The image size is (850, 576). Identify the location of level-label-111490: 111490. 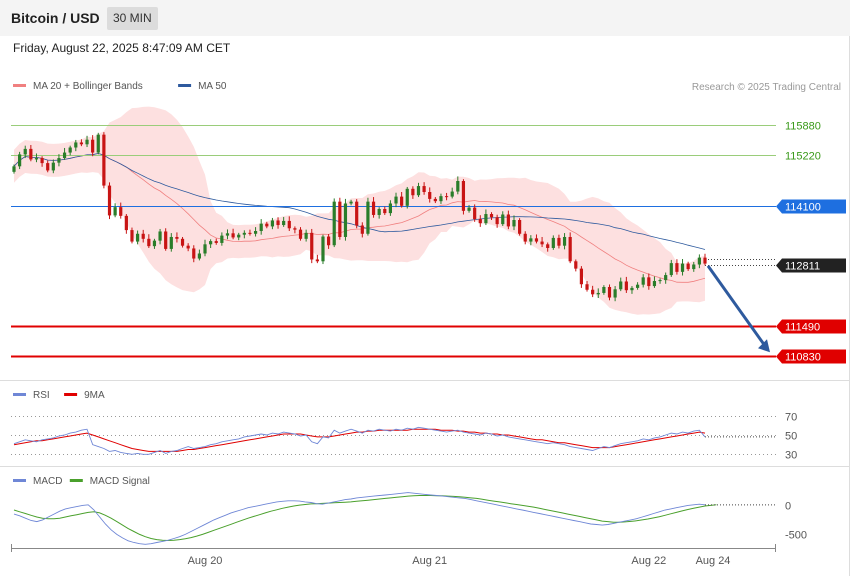
(802, 328).